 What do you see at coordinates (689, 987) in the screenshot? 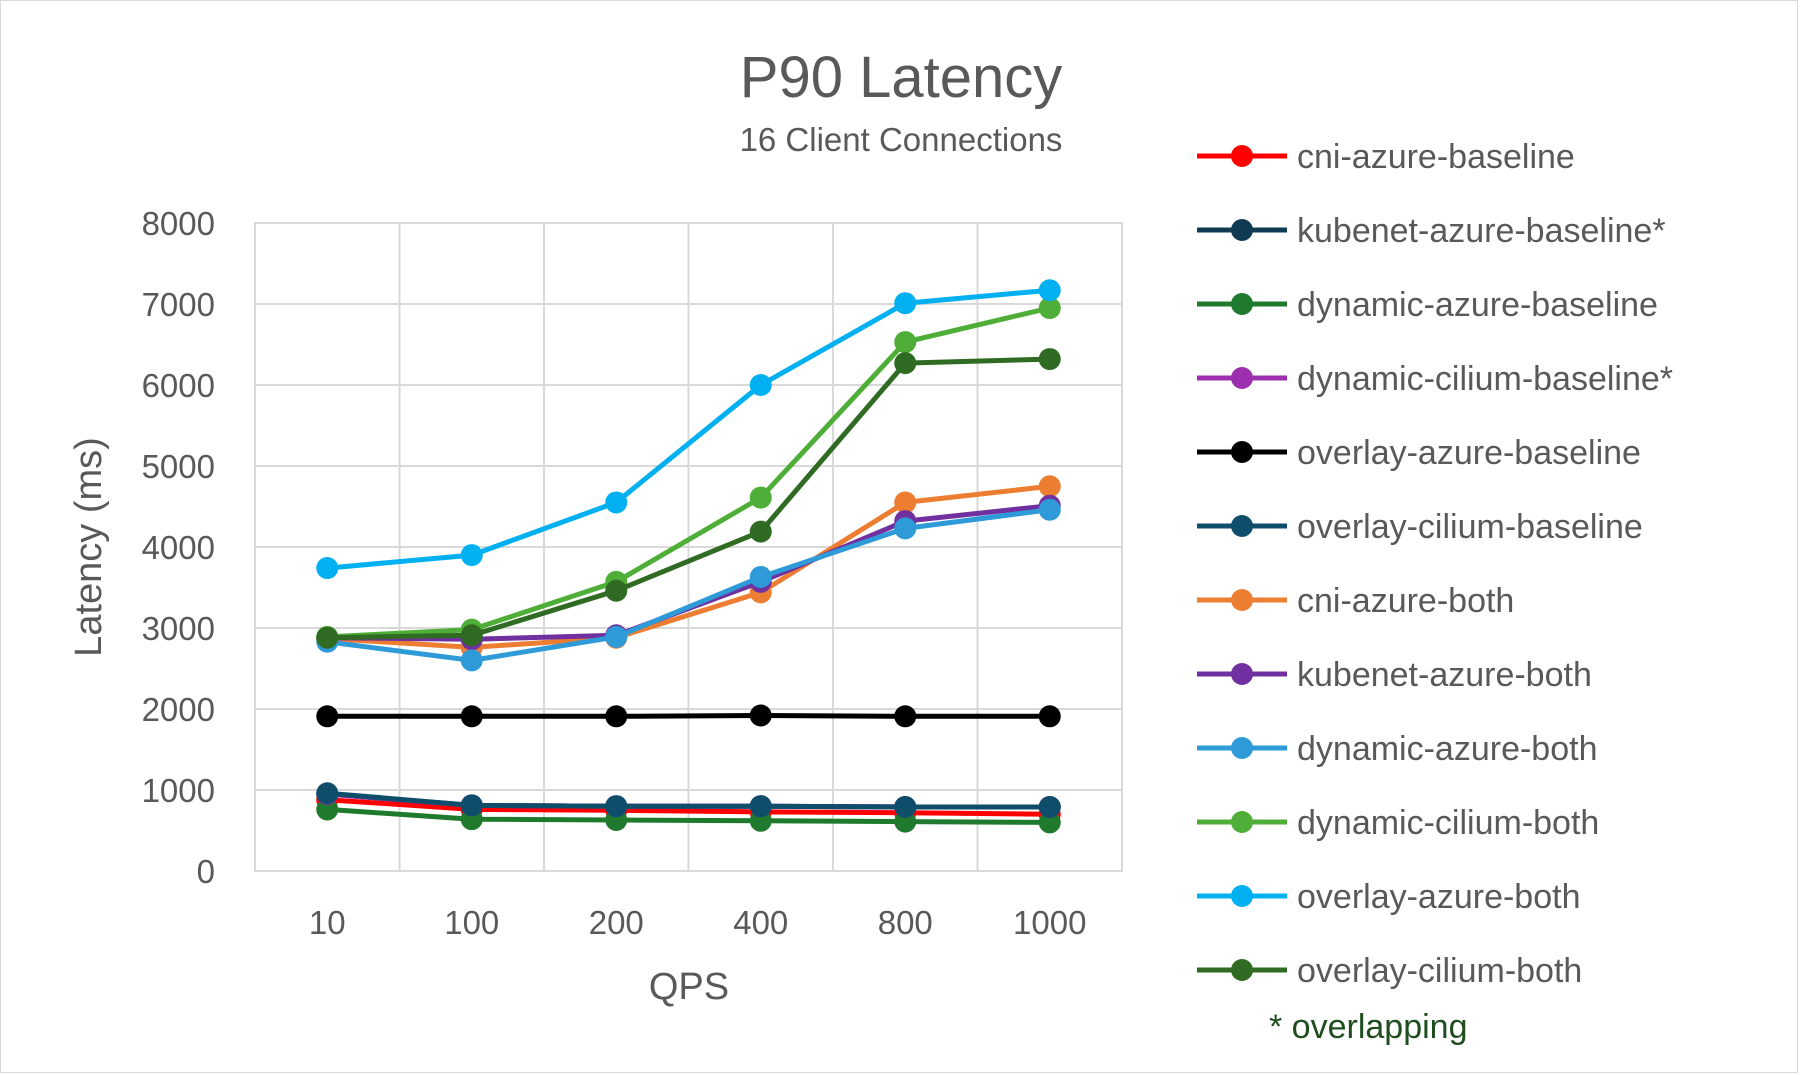
I see `x-axis-label: QPS` at bounding box center [689, 987].